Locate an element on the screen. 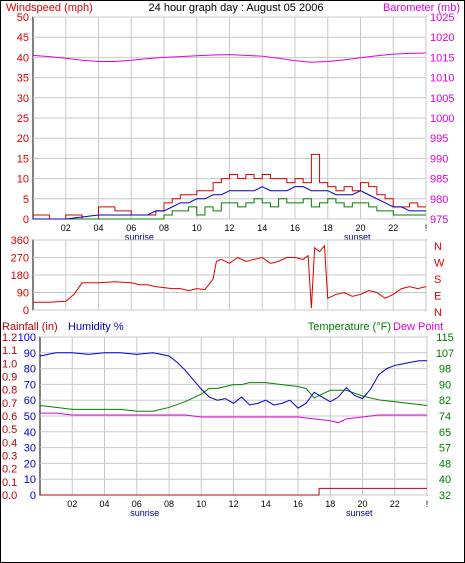 The image size is (465, 563). humidity-tick-label: 90 is located at coordinates (30, 354).